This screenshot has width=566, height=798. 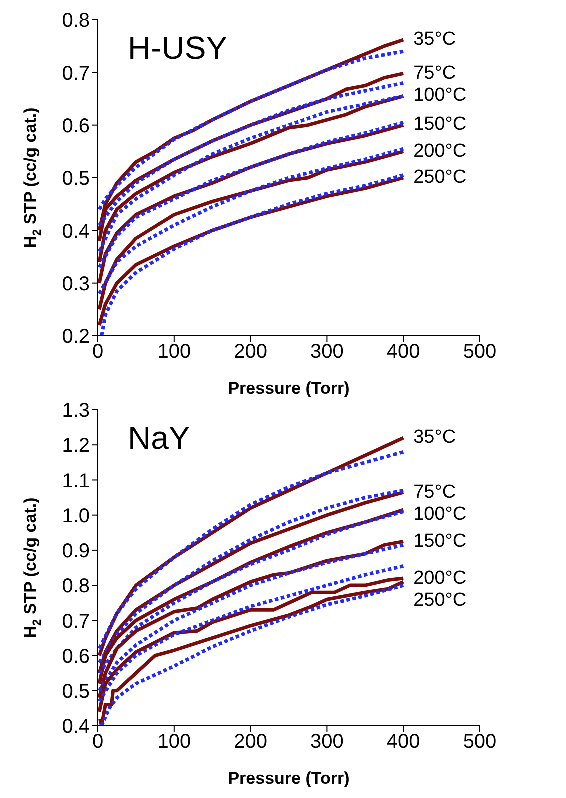 I want to click on y-tick-label: 1.2, so click(x=76, y=446).